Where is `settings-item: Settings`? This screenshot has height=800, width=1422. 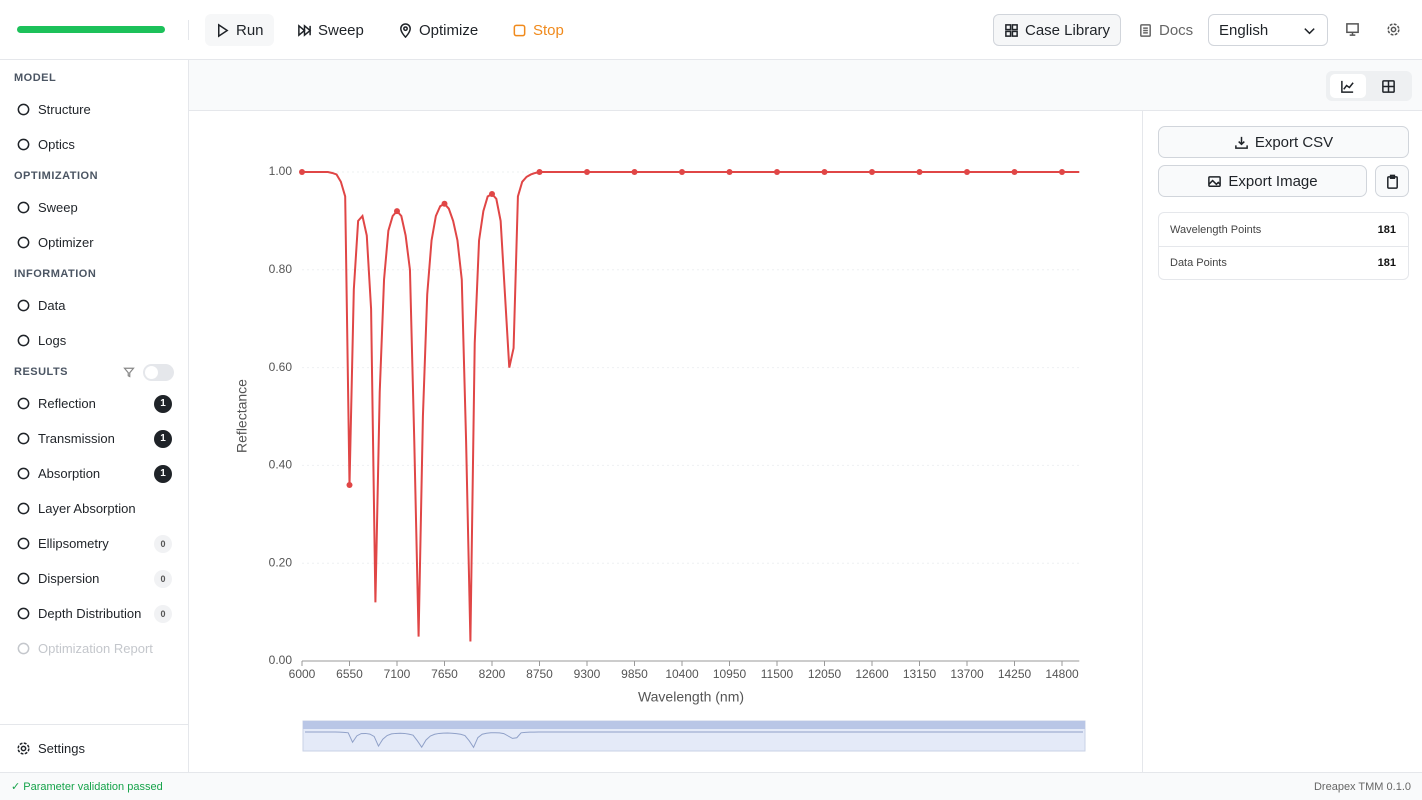 settings-item: Settings is located at coordinates (94, 748).